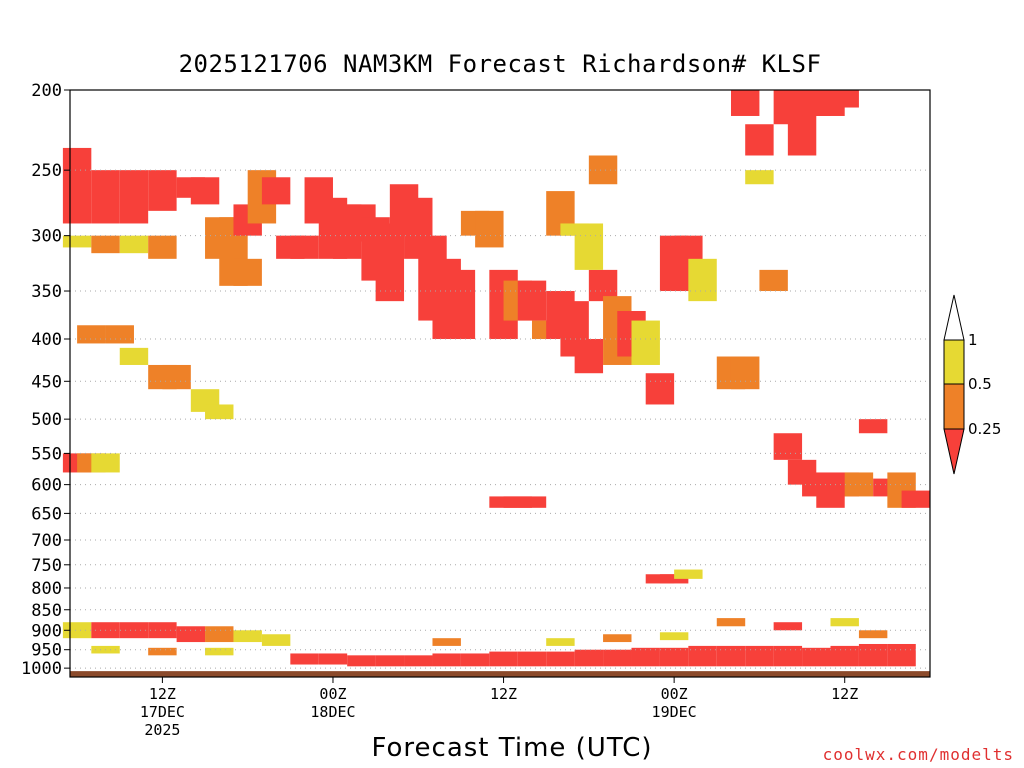  What do you see at coordinates (954, 451) in the screenshot?
I see `colorbar-bottom-arrow` at bounding box center [954, 451].